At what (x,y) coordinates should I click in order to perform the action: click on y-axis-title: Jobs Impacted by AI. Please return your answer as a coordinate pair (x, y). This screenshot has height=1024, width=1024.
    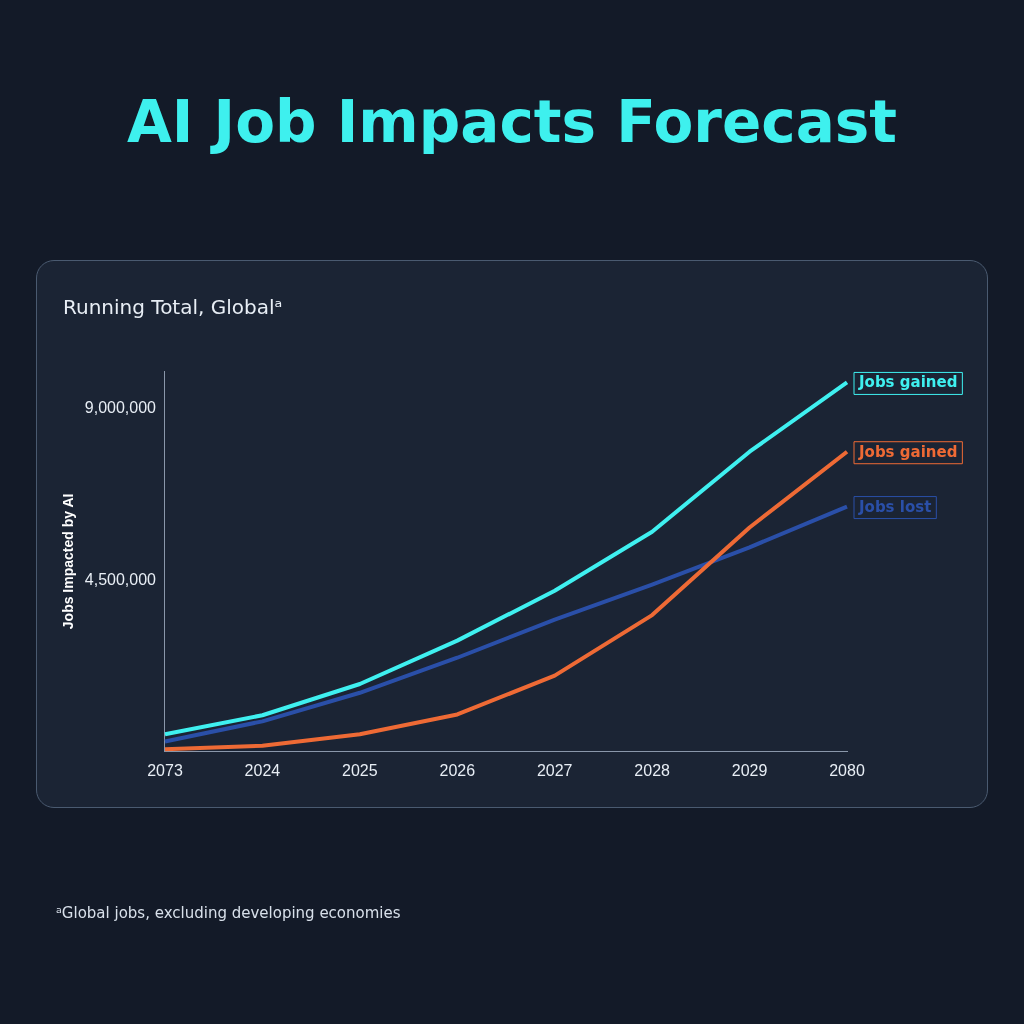
    Looking at the image, I should click on (68, 561).